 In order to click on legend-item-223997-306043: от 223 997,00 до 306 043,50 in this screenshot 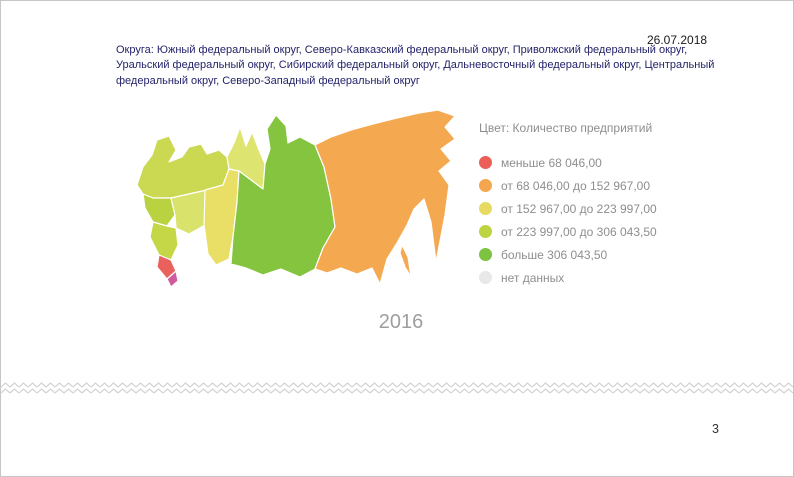, I will do `click(604, 231)`.